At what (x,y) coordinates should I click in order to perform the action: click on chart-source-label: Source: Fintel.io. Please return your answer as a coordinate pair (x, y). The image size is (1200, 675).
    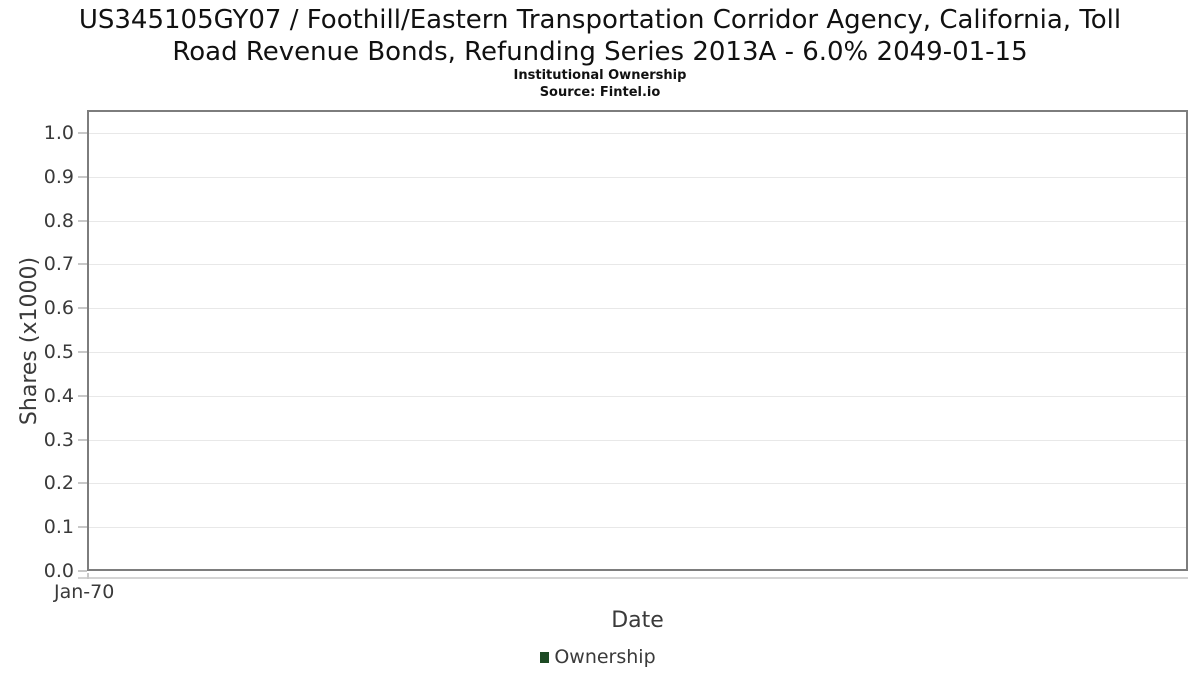
    Looking at the image, I should click on (600, 92).